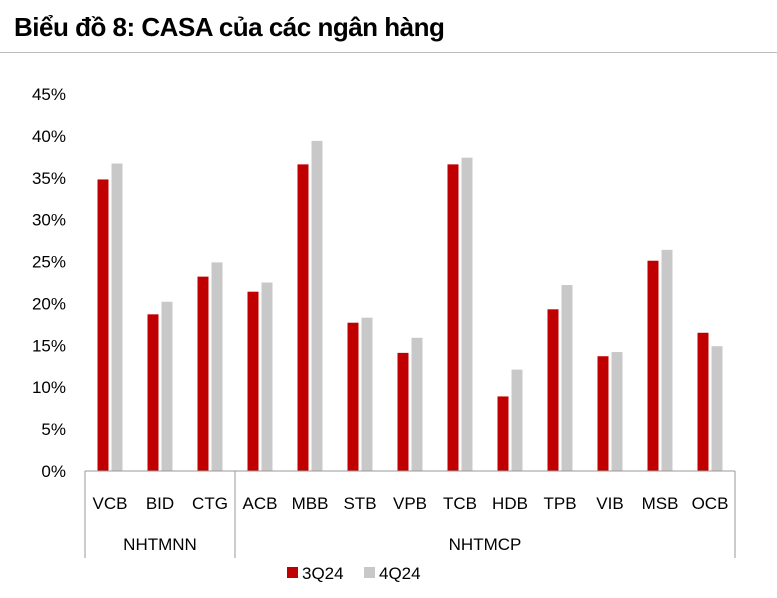  What do you see at coordinates (49, 262) in the screenshot?
I see `y-tick-label: 25%` at bounding box center [49, 262].